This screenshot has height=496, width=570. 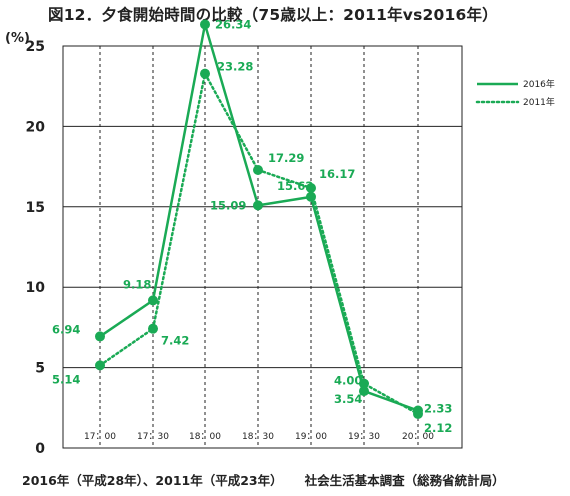 I want to click on data-label-2011: 5.14, so click(x=66, y=379).